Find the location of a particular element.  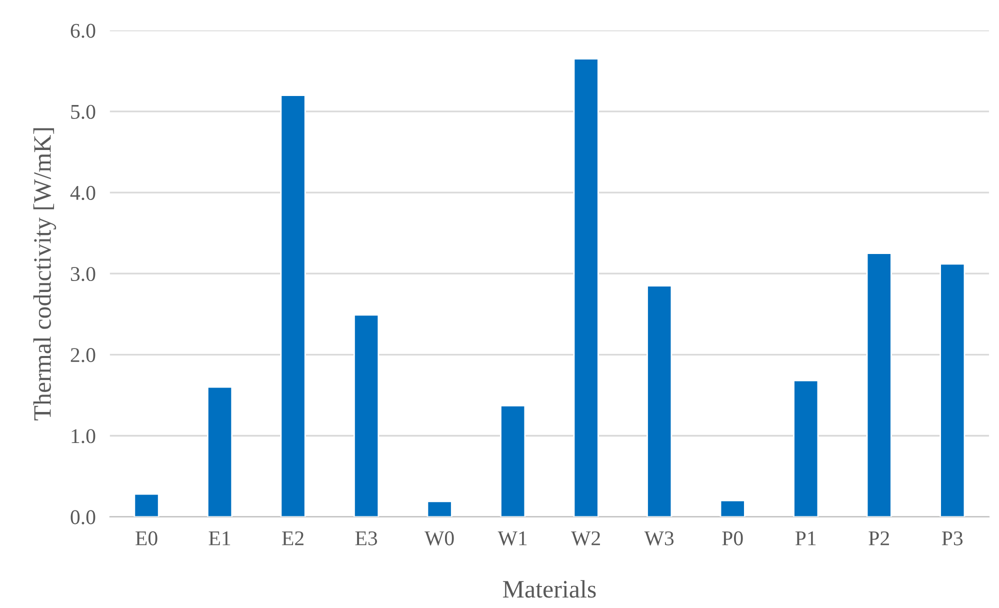

y-tick-label: 4.0 is located at coordinates (83, 193).